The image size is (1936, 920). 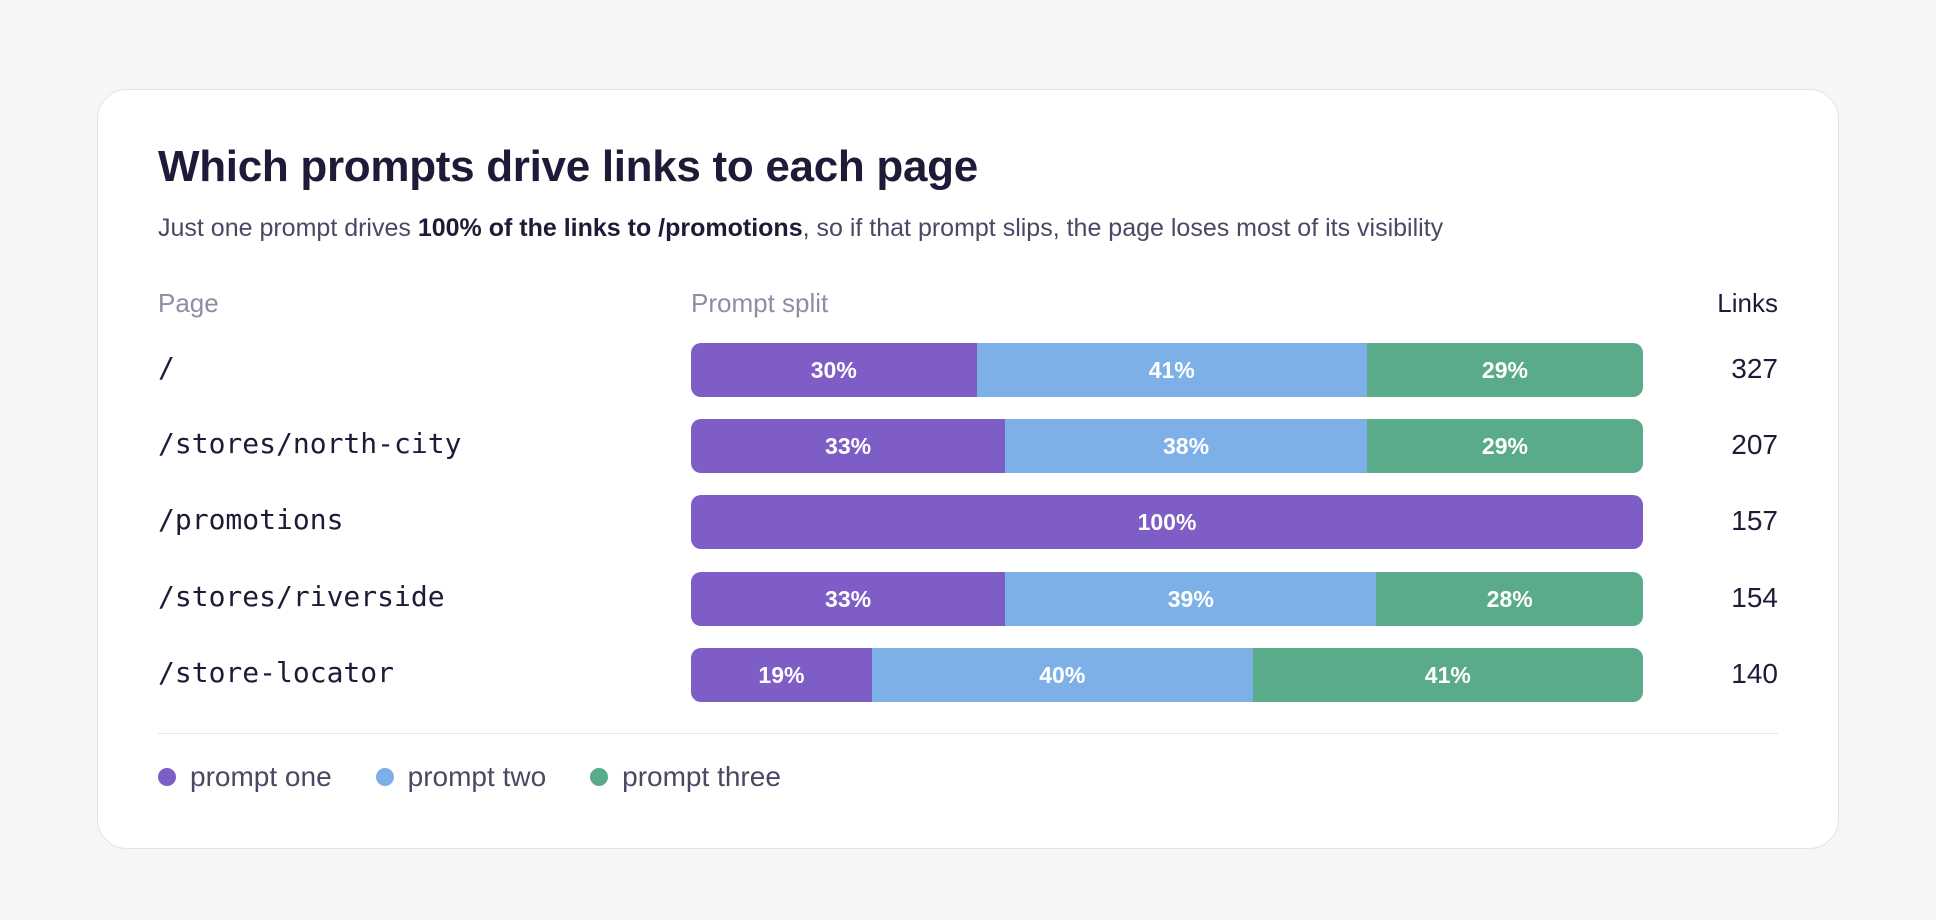 What do you see at coordinates (1754, 444) in the screenshot?
I see `row-links-count: 207` at bounding box center [1754, 444].